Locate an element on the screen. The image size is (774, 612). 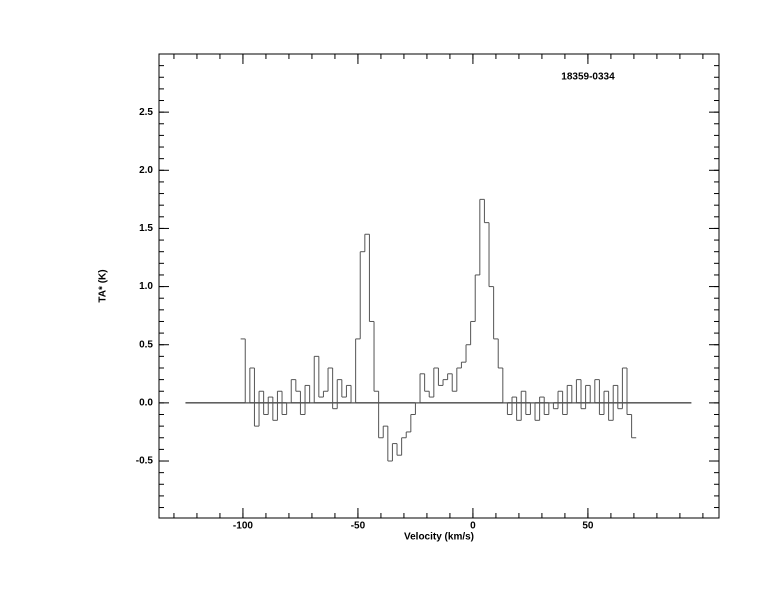
chart-title: 18359-0334 is located at coordinates (588, 77).